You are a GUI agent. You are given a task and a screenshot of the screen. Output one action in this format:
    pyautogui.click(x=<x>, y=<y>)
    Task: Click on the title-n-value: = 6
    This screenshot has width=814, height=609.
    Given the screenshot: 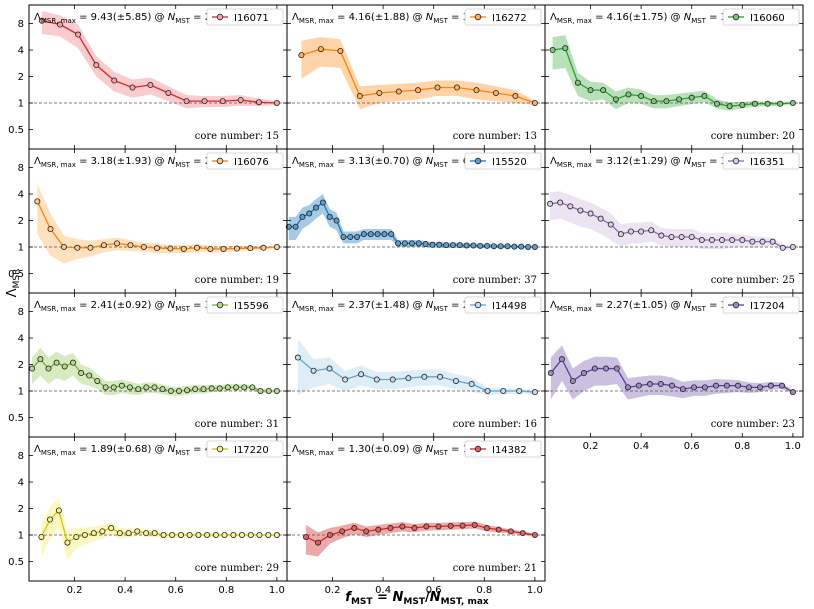 What is the action you would take?
    pyautogui.click(x=458, y=161)
    